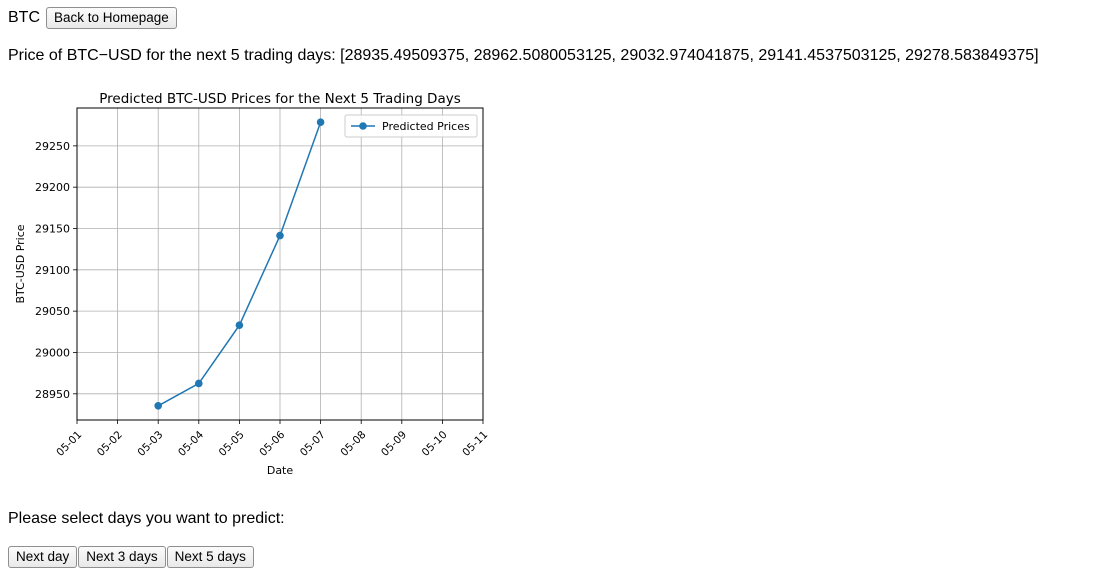 This screenshot has height=579, width=1100. Describe the element at coordinates (280, 470) in the screenshot. I see `x-axis-label: Date` at that location.